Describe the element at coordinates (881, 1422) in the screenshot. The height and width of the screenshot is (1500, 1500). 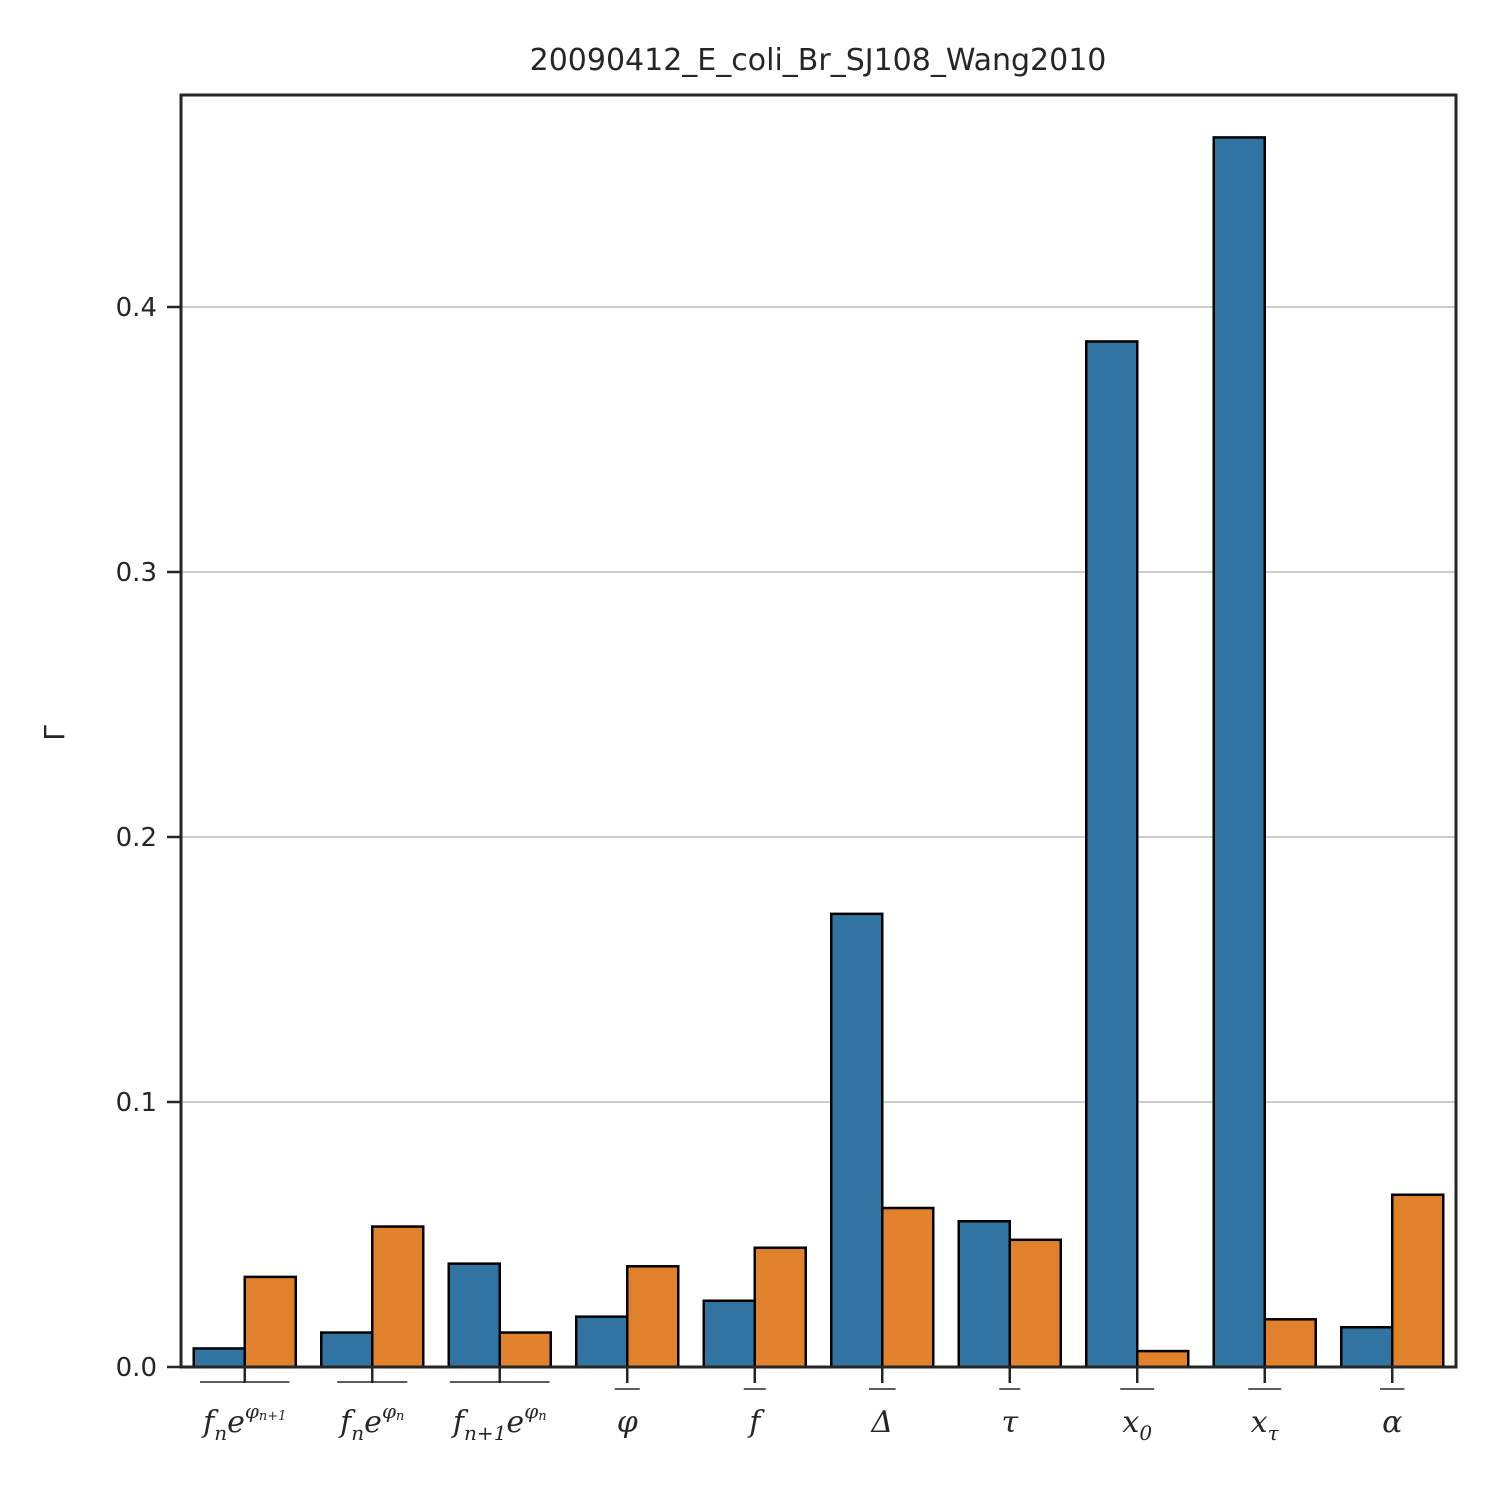
I see `x-tick-label-5: Δ` at that location.